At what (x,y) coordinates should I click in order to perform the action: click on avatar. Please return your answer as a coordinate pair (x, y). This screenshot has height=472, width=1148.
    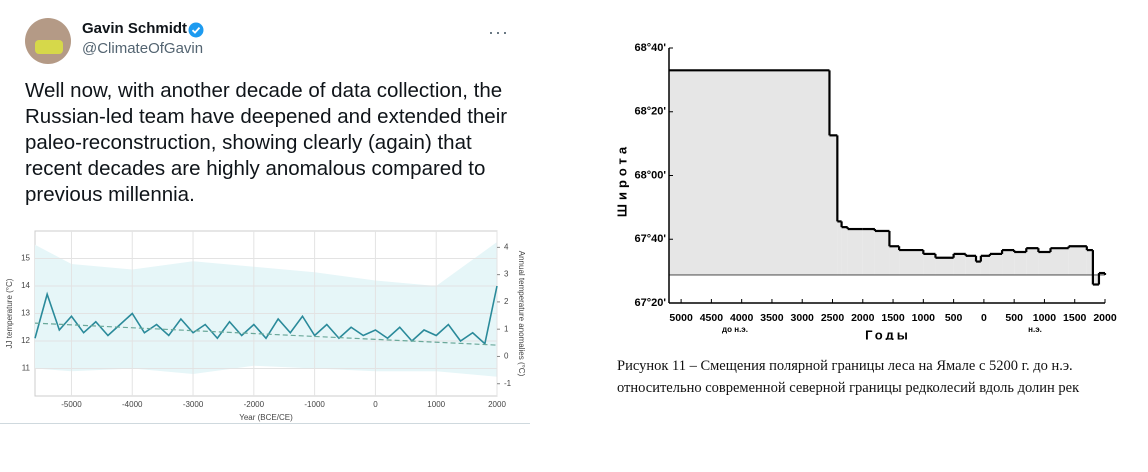
    Looking at the image, I should click on (48, 41).